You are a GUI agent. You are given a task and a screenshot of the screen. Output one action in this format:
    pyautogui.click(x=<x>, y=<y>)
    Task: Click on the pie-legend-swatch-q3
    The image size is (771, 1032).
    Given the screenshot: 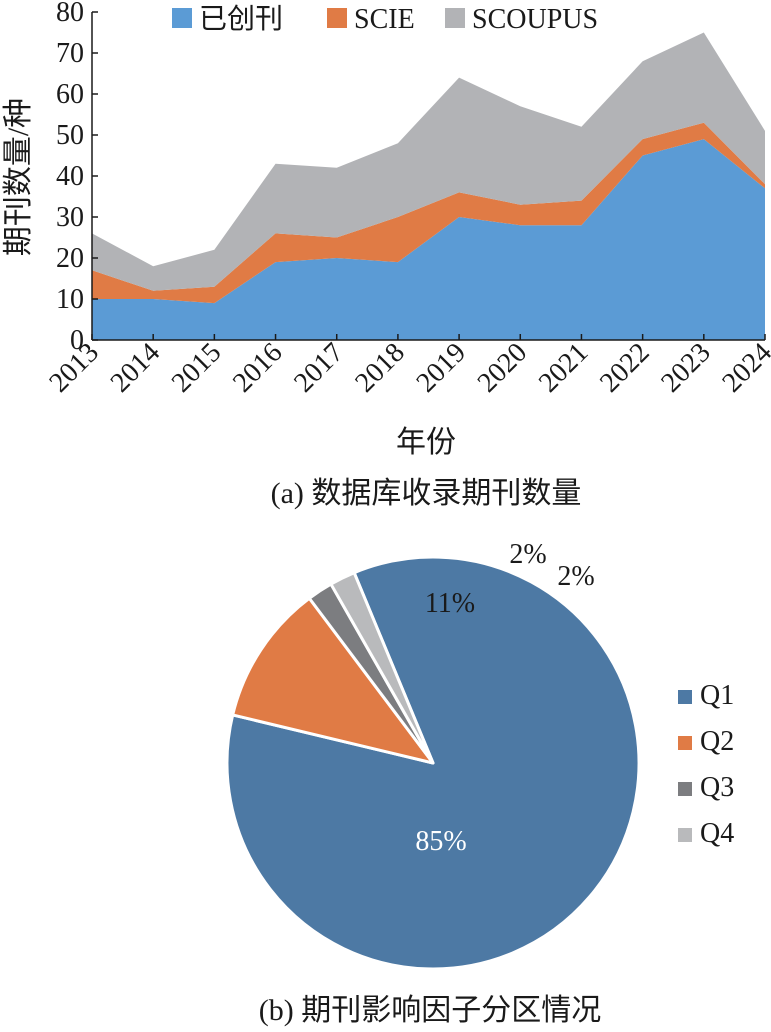 What is the action you would take?
    pyautogui.click(x=685, y=789)
    